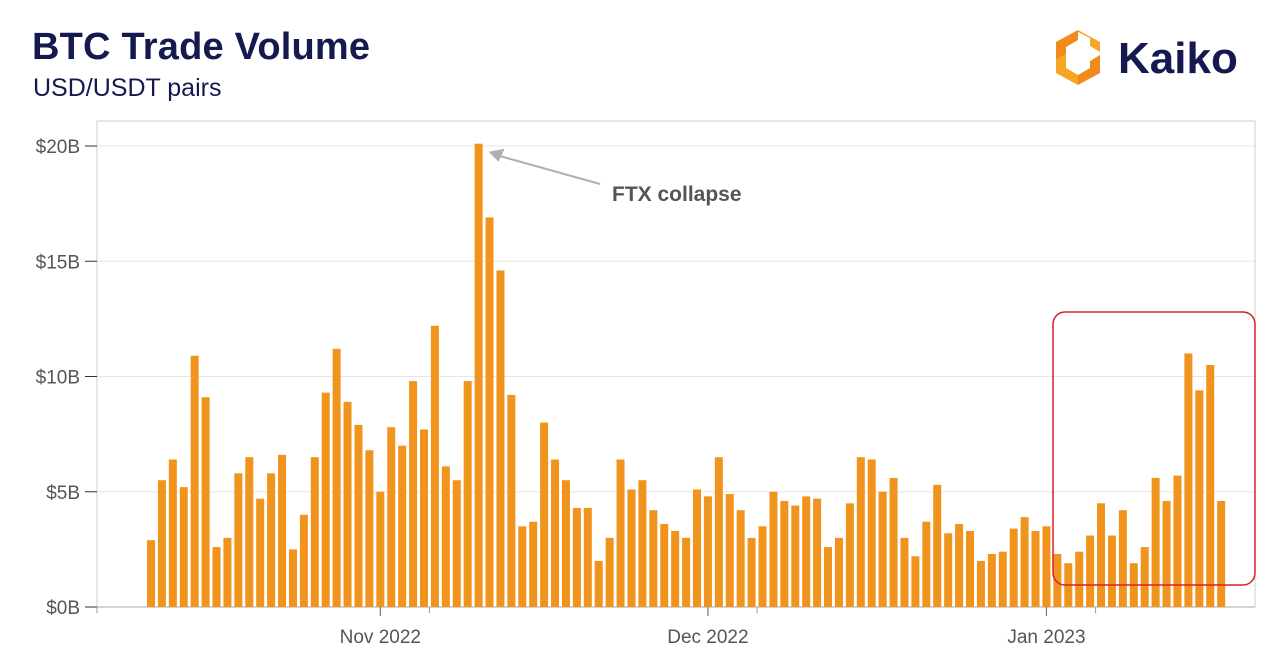  What do you see at coordinates (58, 147) in the screenshot?
I see `y-tick-label: $20B` at bounding box center [58, 147].